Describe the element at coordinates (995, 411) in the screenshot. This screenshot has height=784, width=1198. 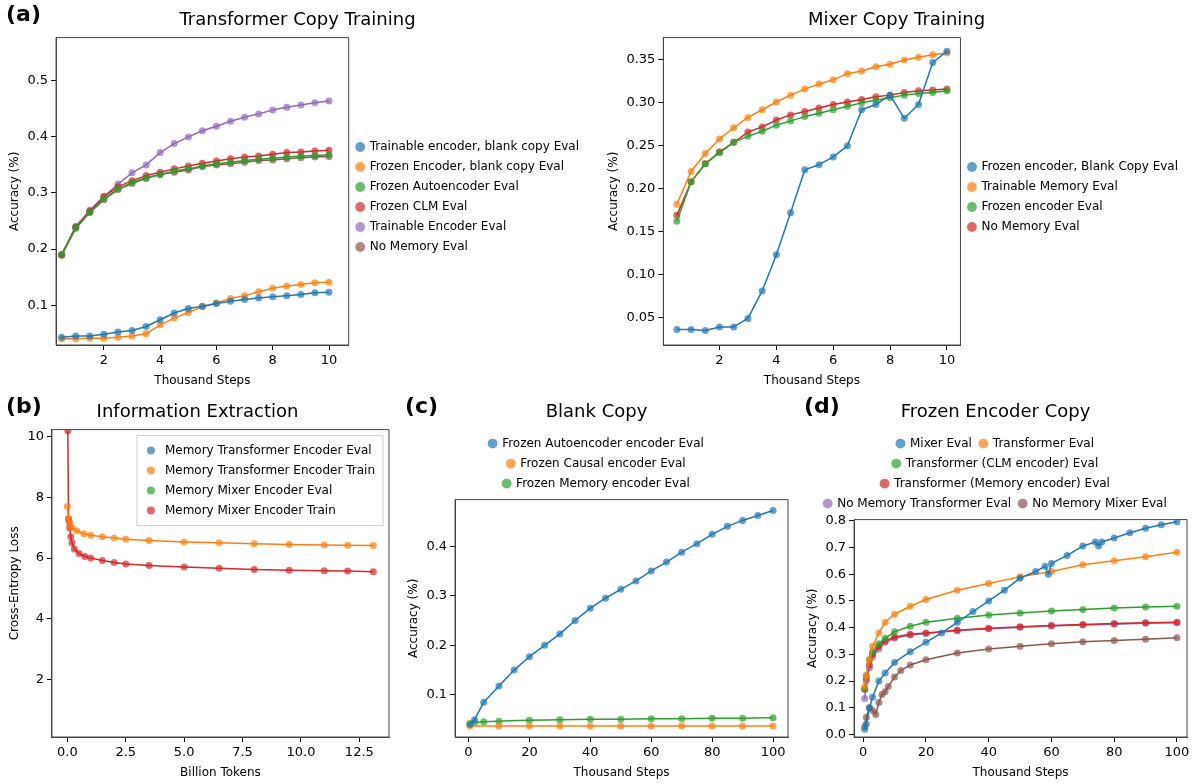
I see `chart-title: Frozen Encoder Copy` at that location.